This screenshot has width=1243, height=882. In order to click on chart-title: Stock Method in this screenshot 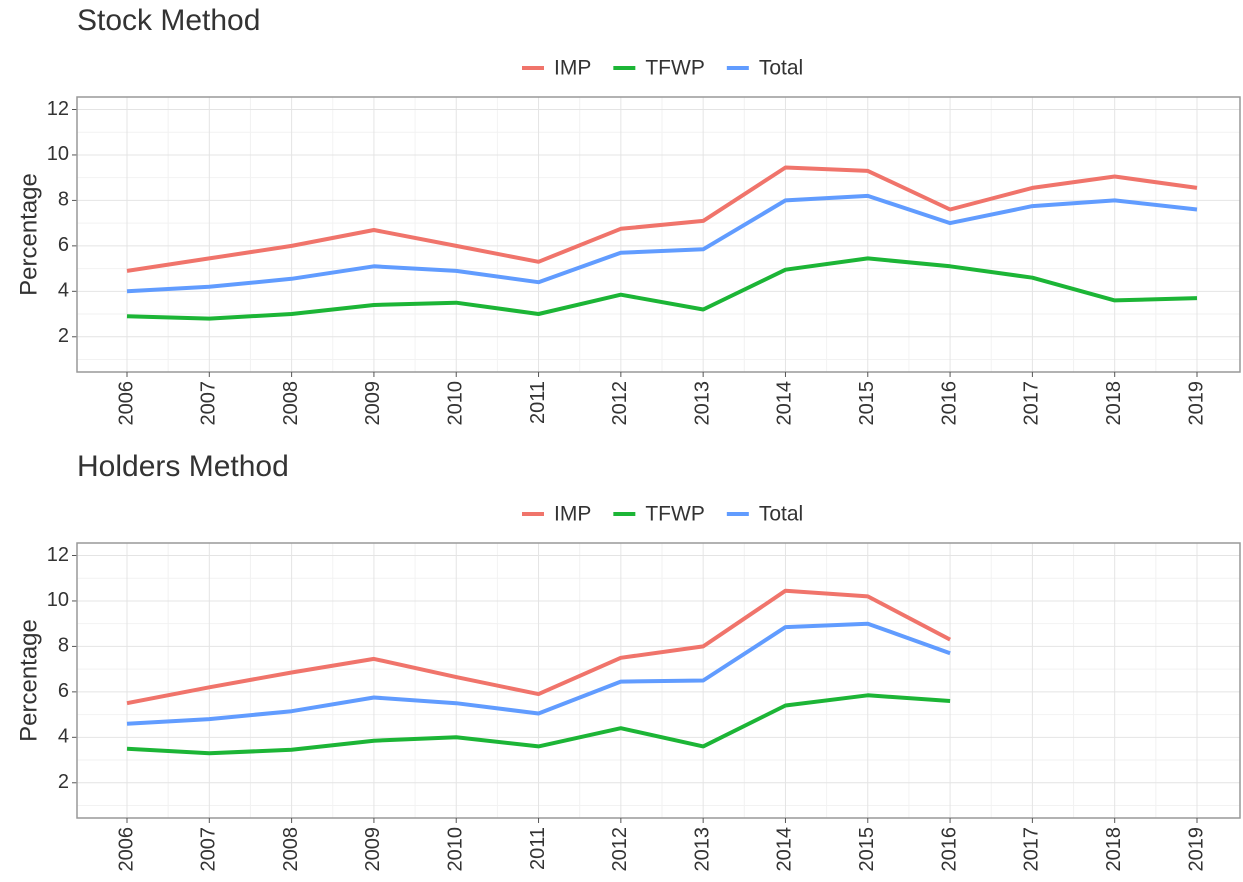, I will do `click(168, 20)`.